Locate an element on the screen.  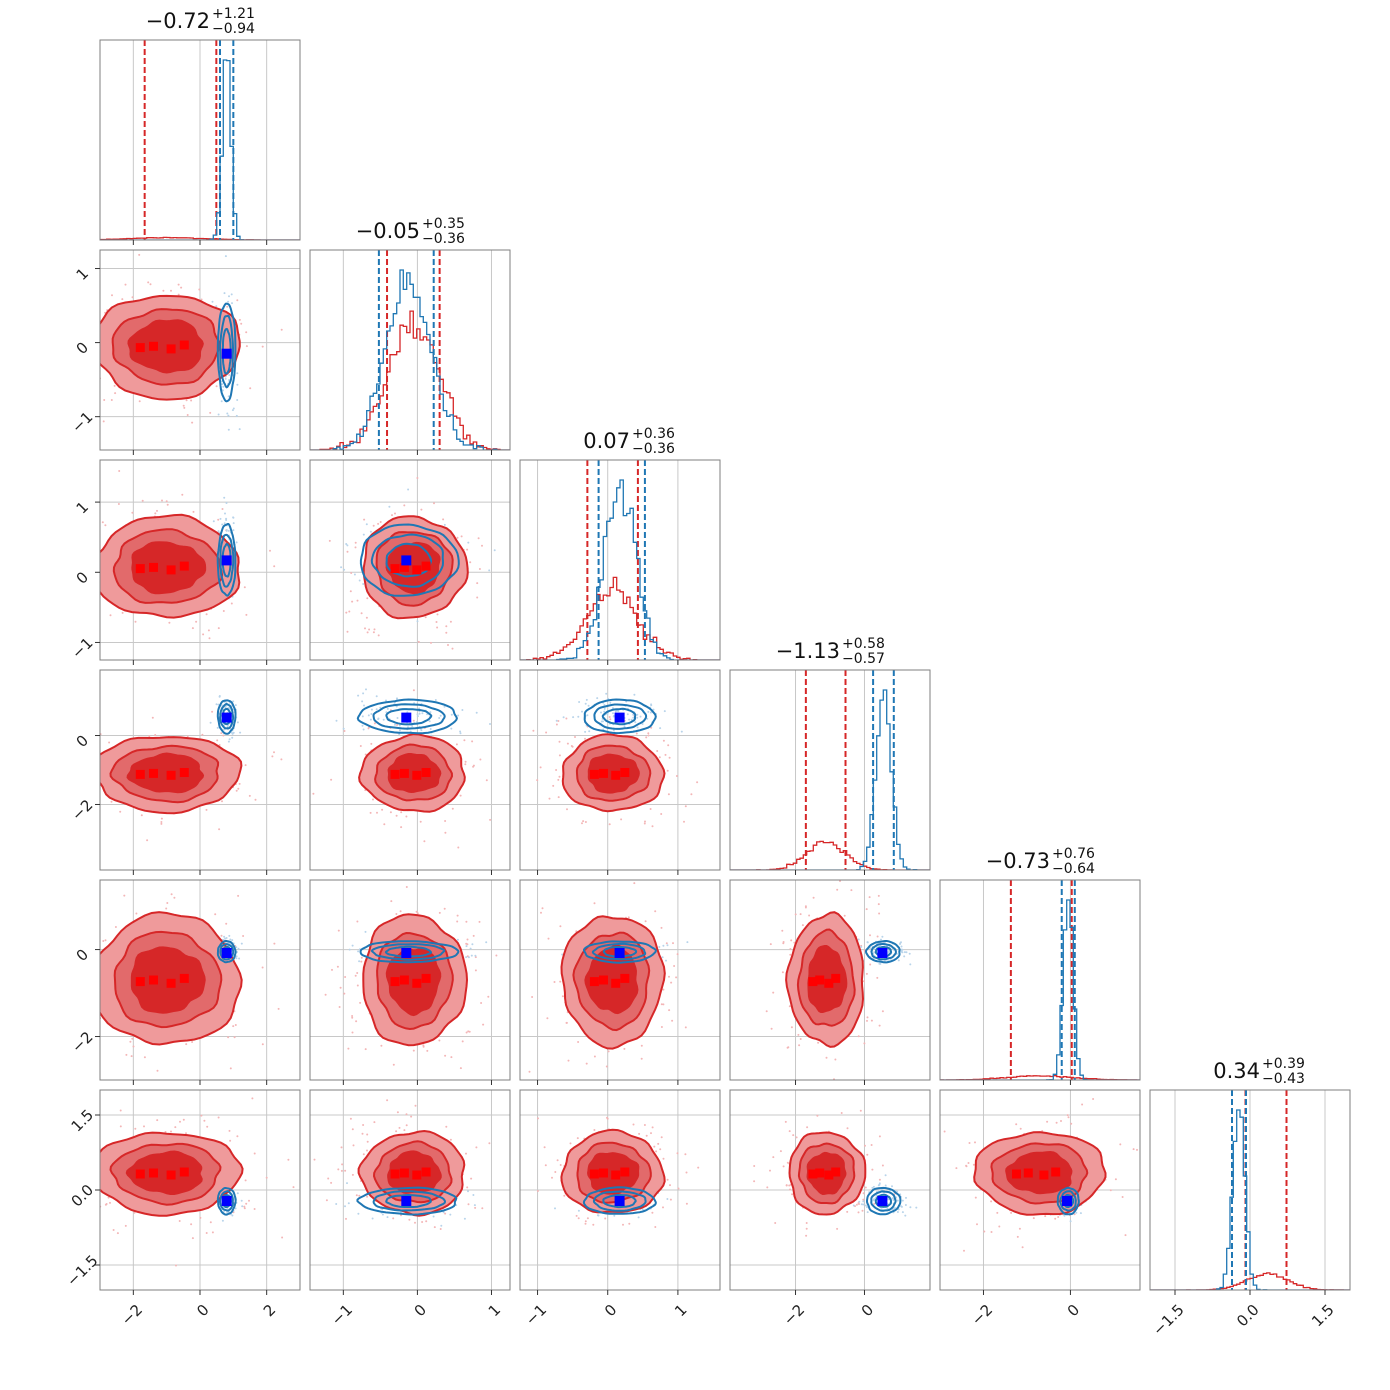
truth-marker is located at coordinates (619, 717).